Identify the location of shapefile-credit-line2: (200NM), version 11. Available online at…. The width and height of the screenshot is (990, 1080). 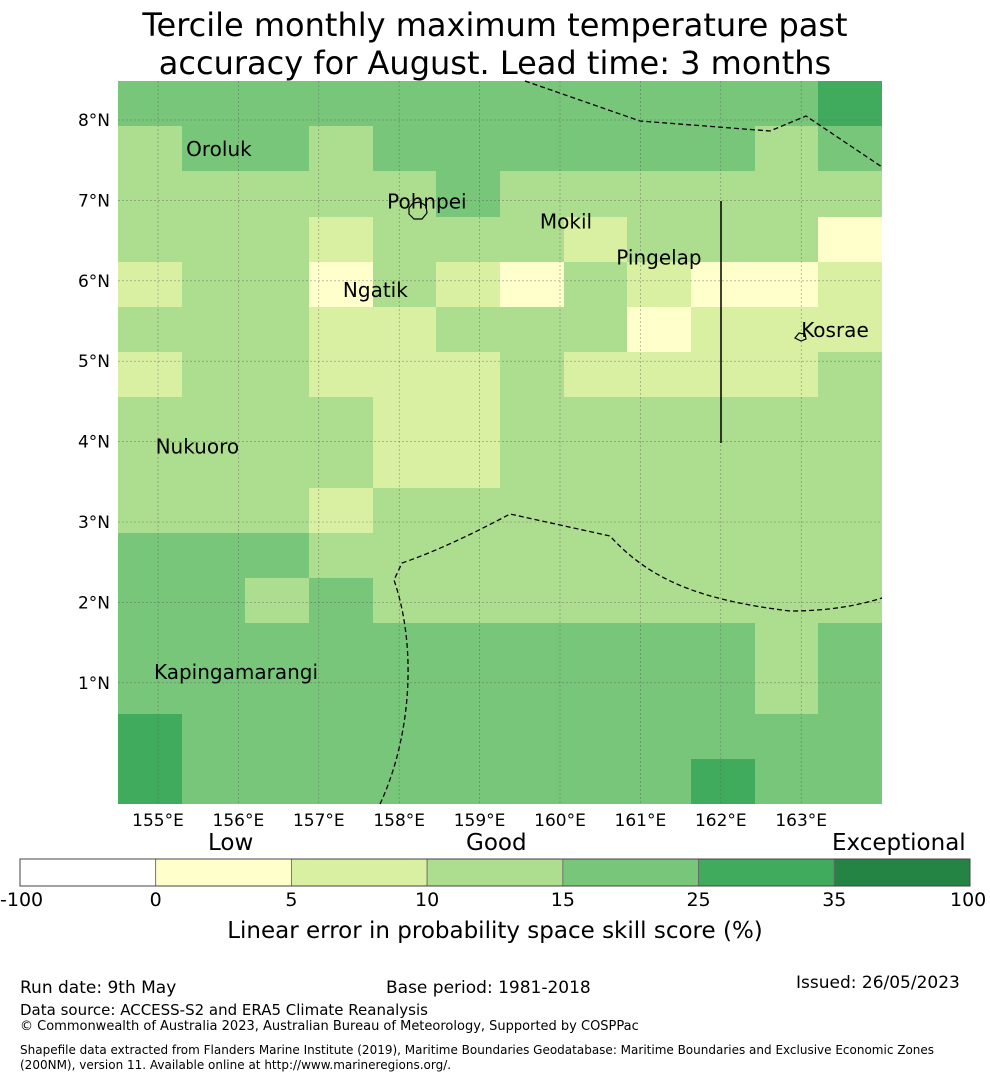
(236, 1065).